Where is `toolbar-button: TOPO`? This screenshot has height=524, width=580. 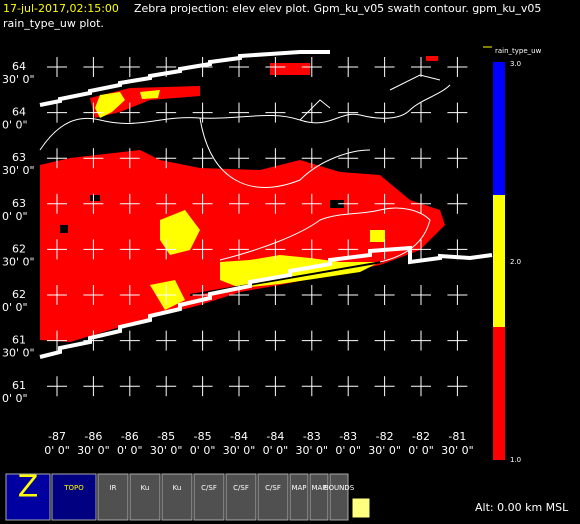 toolbar-button: TOPO is located at coordinates (74, 497).